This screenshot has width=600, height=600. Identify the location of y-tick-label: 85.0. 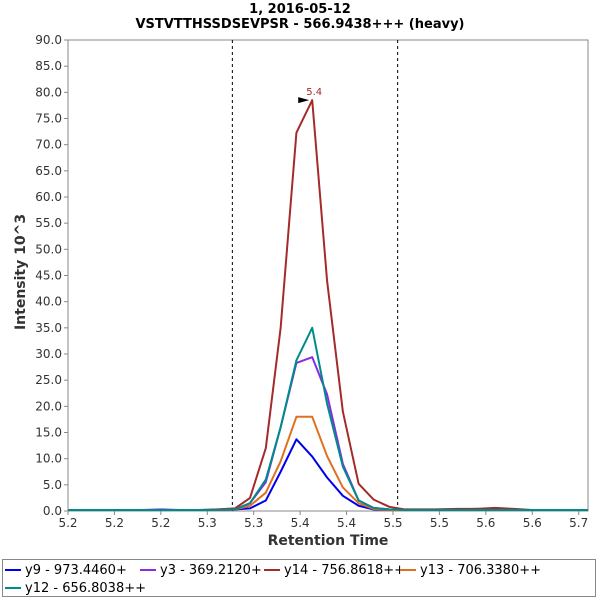
(48, 66).